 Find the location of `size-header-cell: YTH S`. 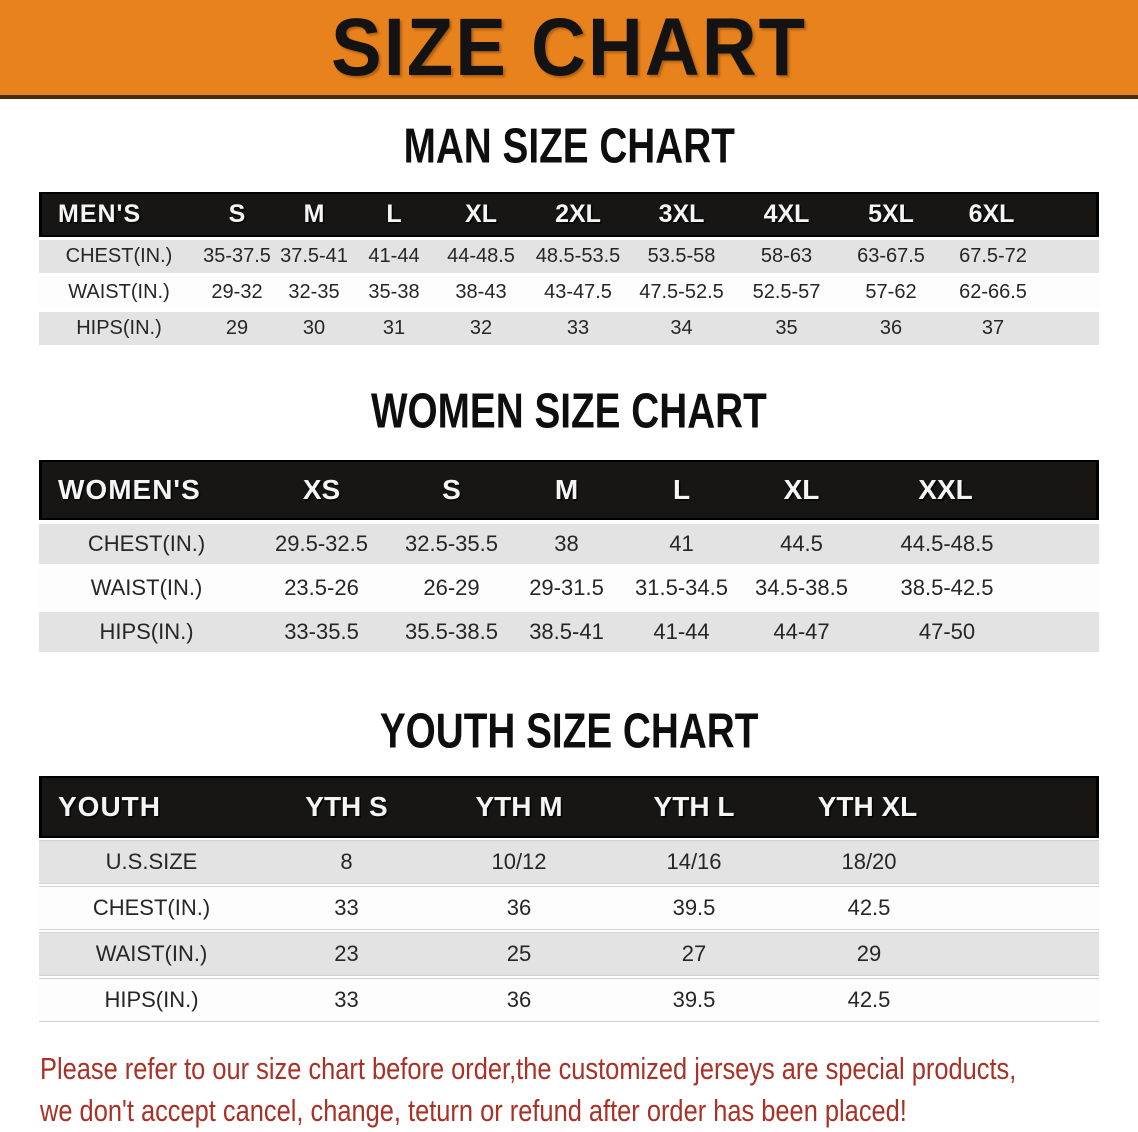

size-header-cell: YTH S is located at coordinates (346, 807).